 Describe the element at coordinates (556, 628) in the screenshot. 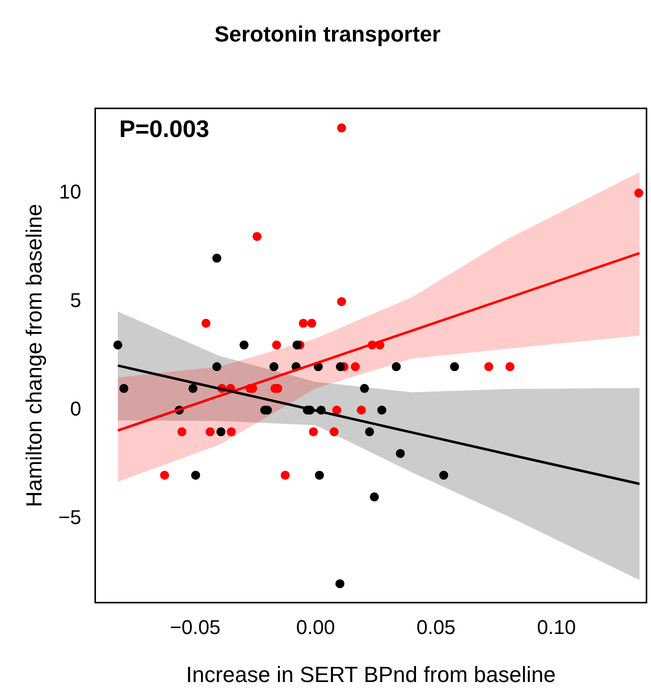

I see `x-tick-label: 0.10` at that location.